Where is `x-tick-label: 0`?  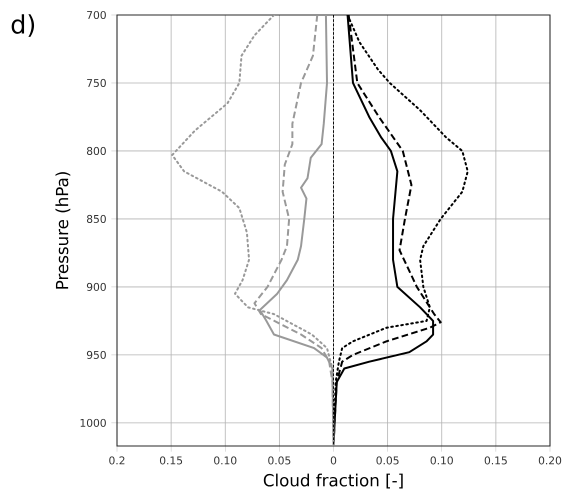 x-tick-label: 0 is located at coordinates (333, 460).